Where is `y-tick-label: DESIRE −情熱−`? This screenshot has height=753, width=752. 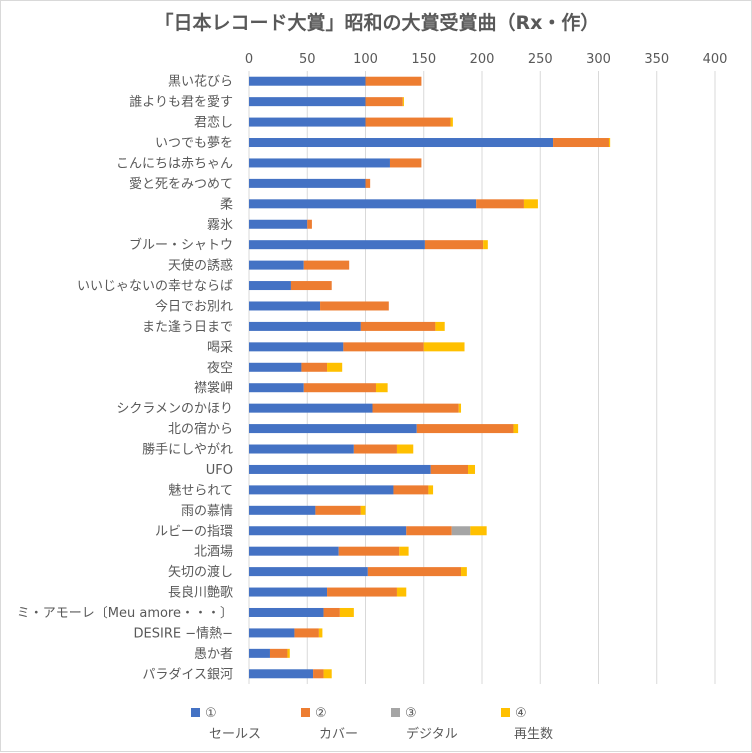
y-tick-label: DESIRE −情熱− is located at coordinates (183, 633).